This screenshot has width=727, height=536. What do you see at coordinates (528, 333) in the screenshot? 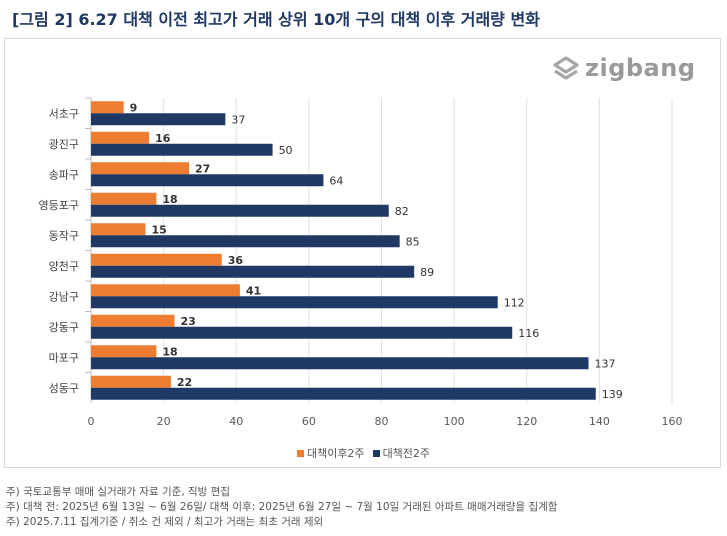
I see `data-label-before: 116` at bounding box center [528, 333].